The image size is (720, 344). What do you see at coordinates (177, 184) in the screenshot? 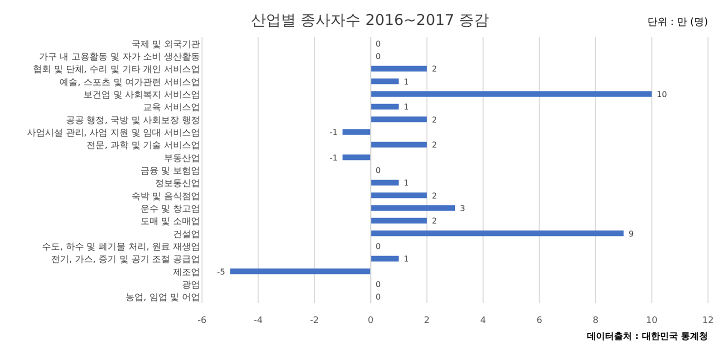
I see `y-tick-label: 정보통신업` at bounding box center [177, 184].